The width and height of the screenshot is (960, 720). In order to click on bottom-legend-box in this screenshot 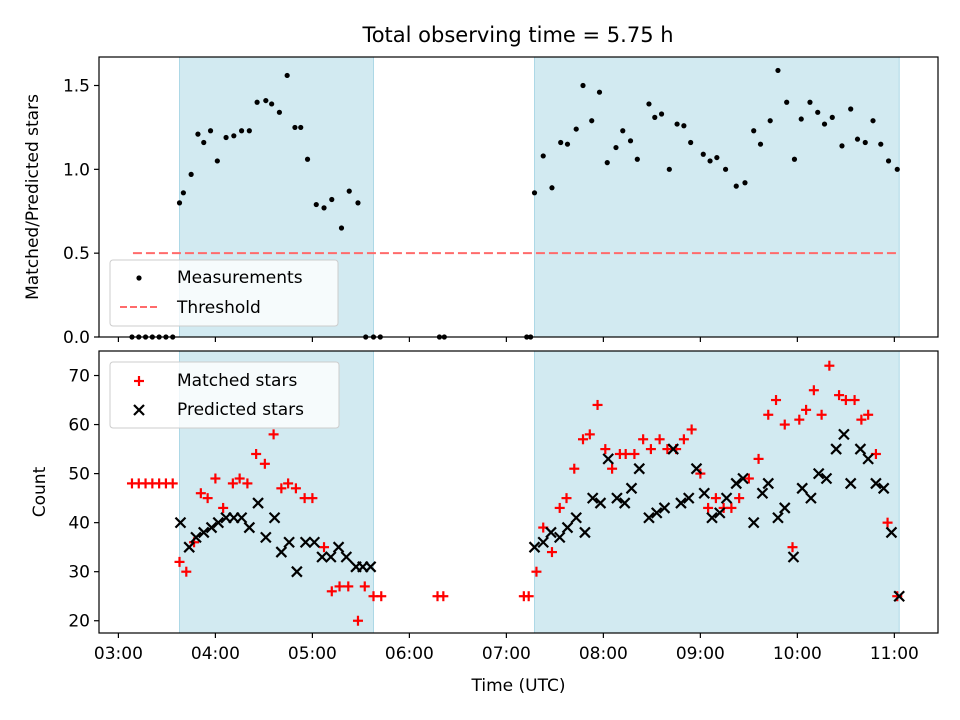, I will do `click(224, 395)`.